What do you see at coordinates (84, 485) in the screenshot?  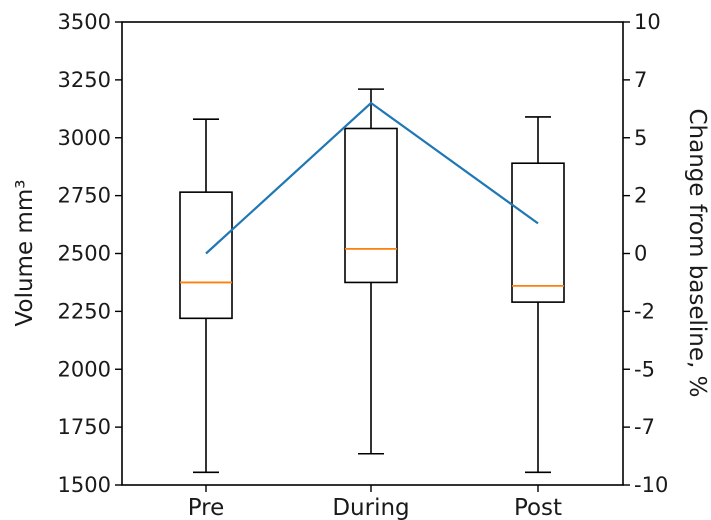 I see `left-tick-label: 1500` at bounding box center [84, 485].